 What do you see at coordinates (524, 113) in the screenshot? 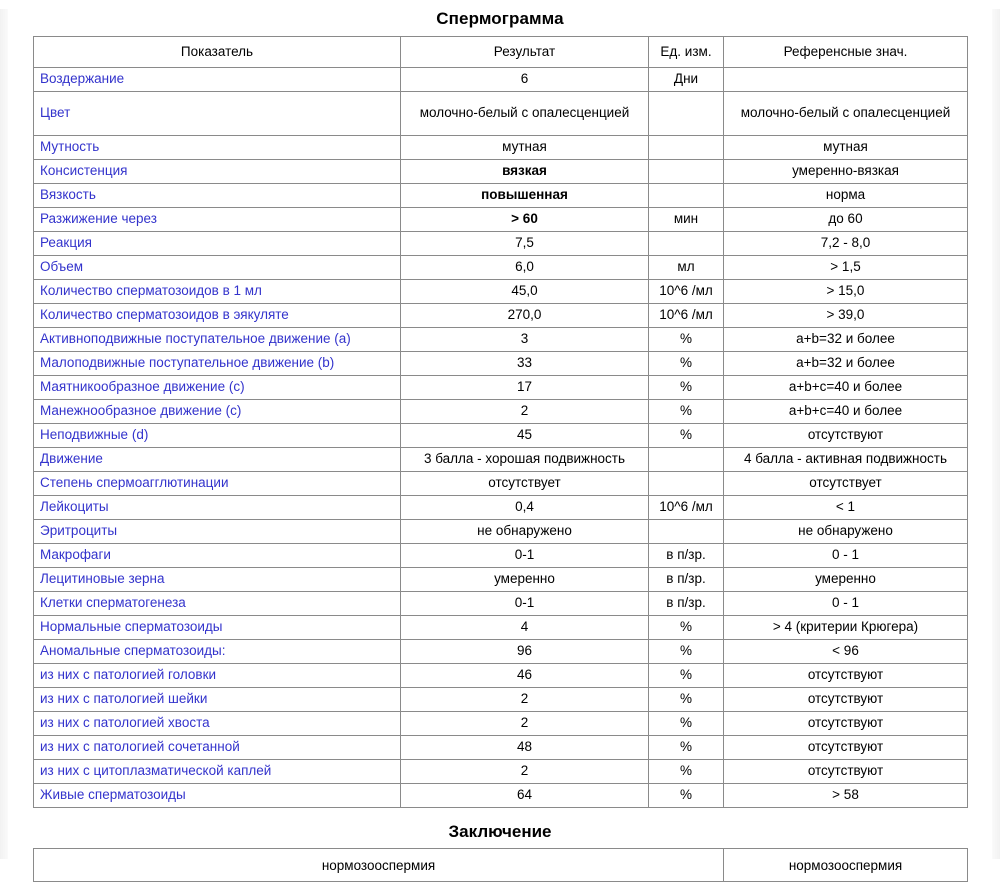
I see `cell-result: молочно-белый с опалесценцией` at bounding box center [524, 113].